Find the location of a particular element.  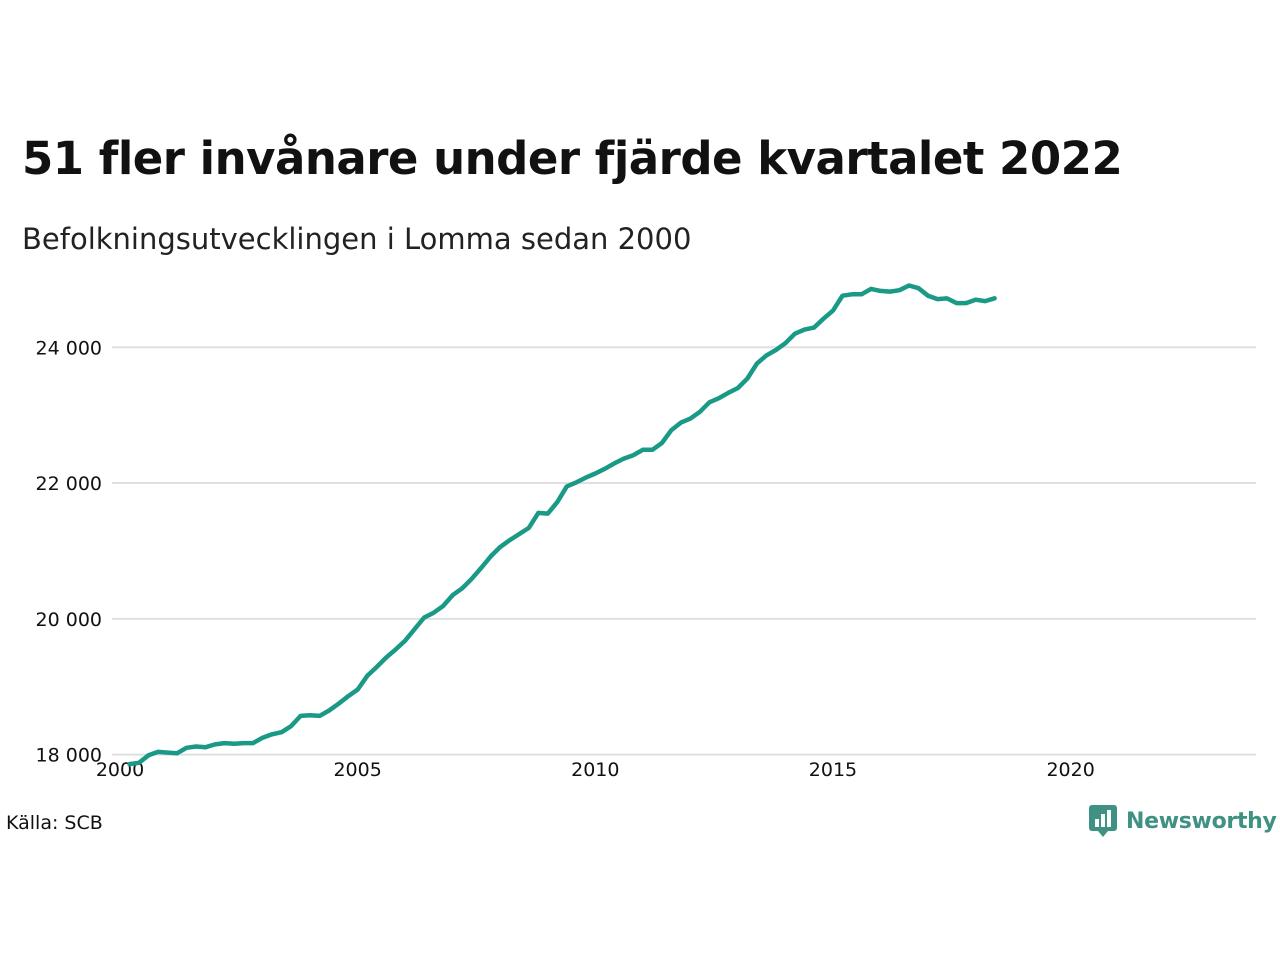

newsworthy-logo-icon is located at coordinates (1103, 821).